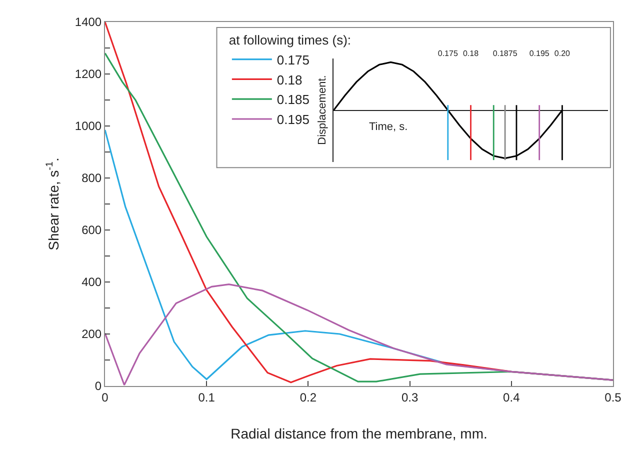  What do you see at coordinates (92, 334) in the screenshot?
I see `y-tick-label: 200` at bounding box center [92, 334].